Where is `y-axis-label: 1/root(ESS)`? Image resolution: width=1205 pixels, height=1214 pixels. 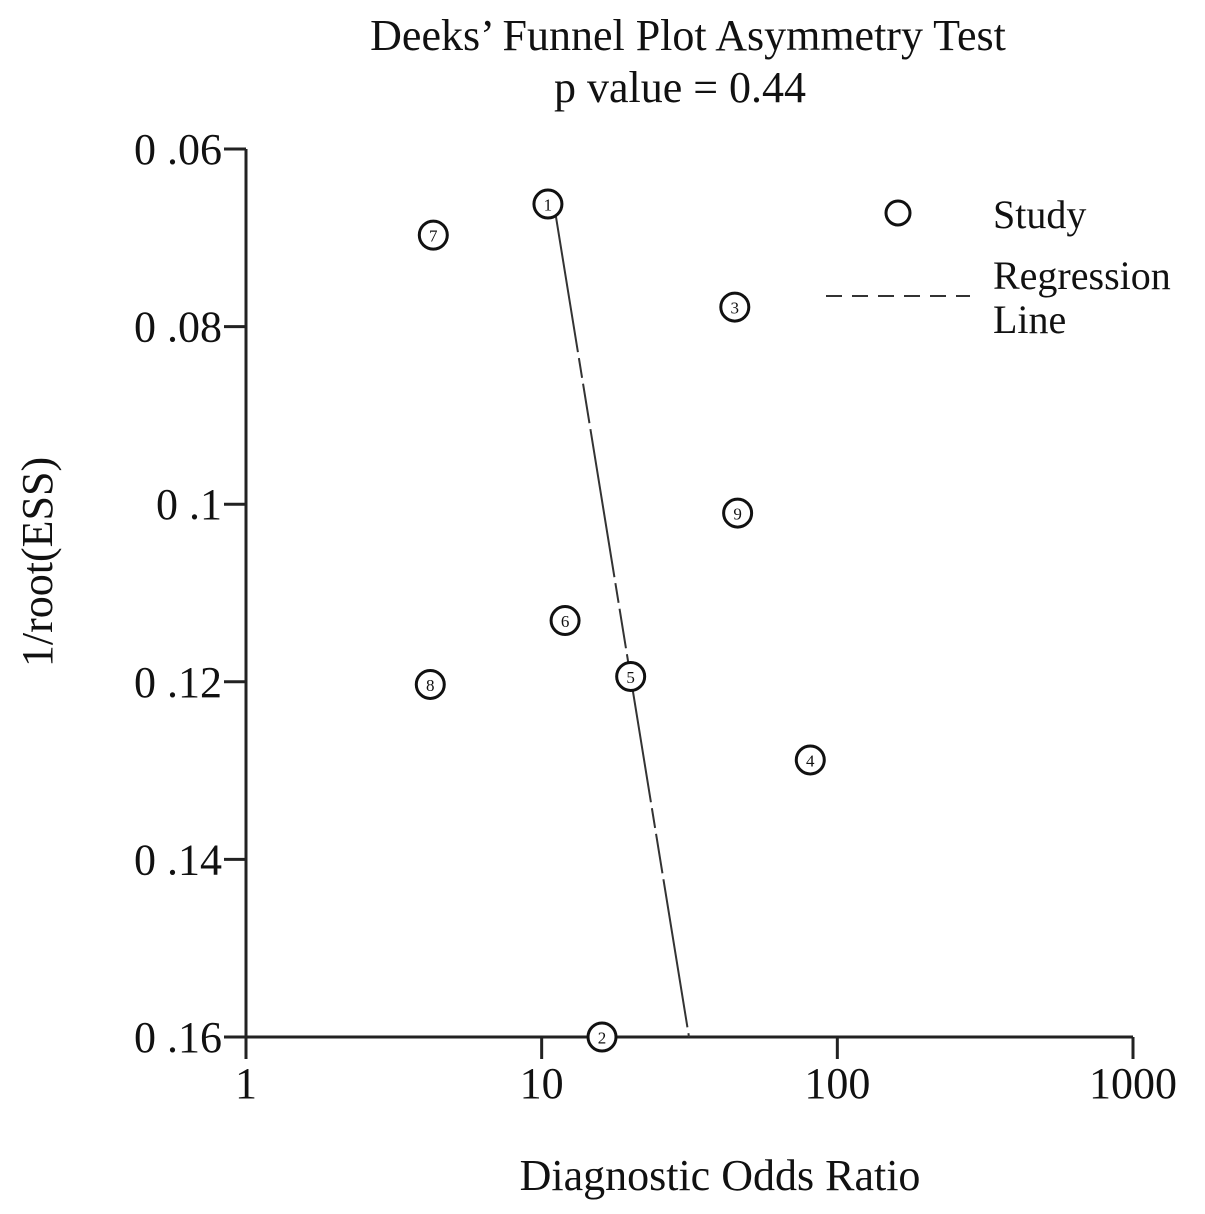 y-axis-label: 1/root(ESS) is located at coordinates (37, 562).